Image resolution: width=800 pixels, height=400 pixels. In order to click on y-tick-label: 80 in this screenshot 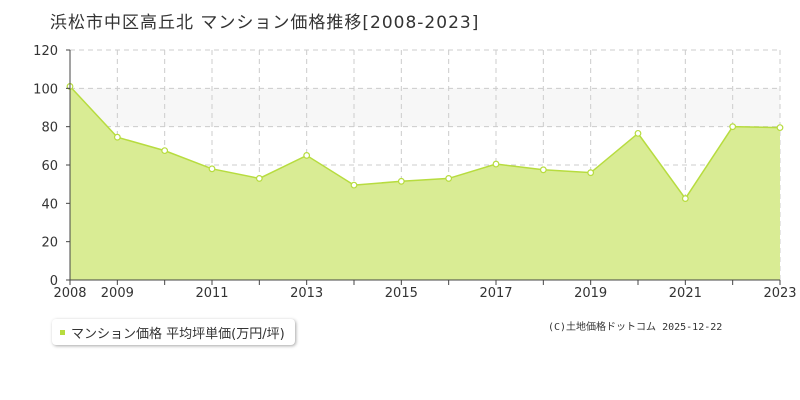, I will do `click(49, 128)`.